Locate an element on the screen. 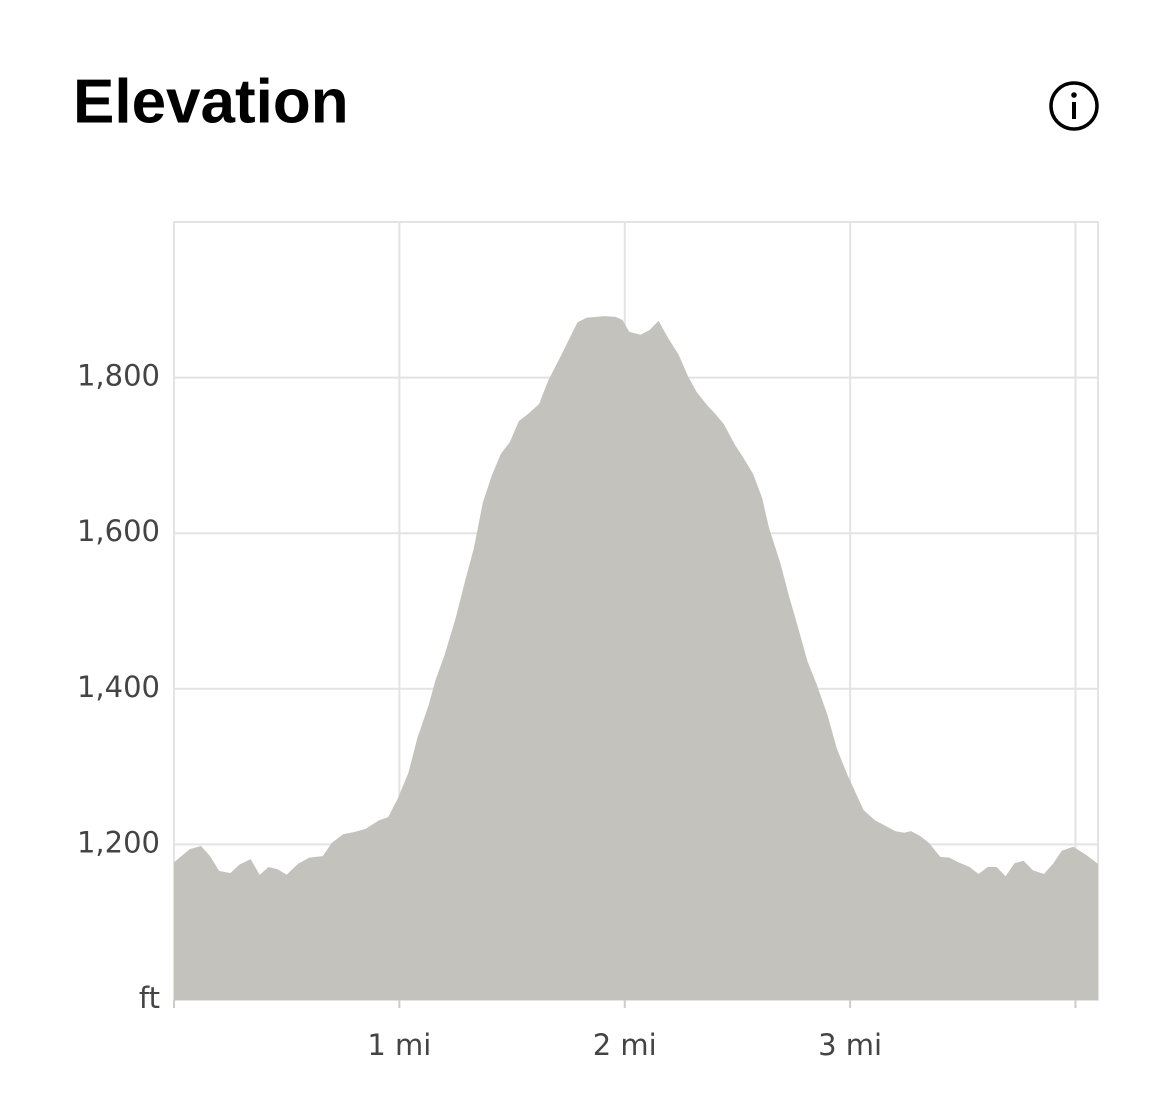 The height and width of the screenshot is (1099, 1170). x-tick-label: 2 mi is located at coordinates (625, 1045).